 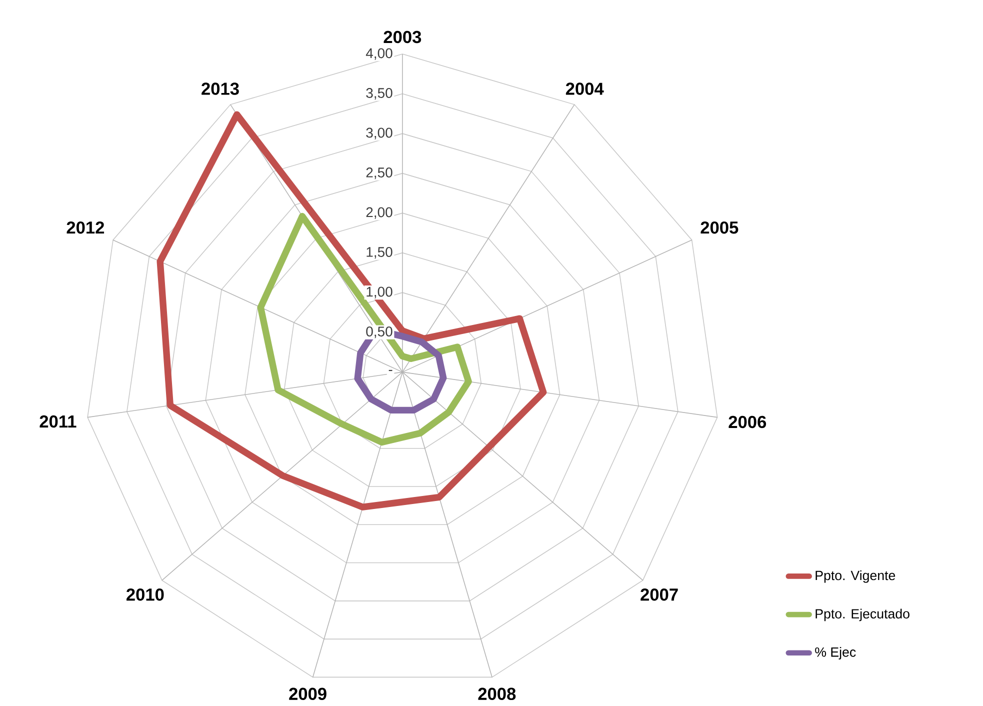 What do you see at coordinates (379, 54) in the screenshot?
I see `y-tick-label: 4,00` at bounding box center [379, 54].